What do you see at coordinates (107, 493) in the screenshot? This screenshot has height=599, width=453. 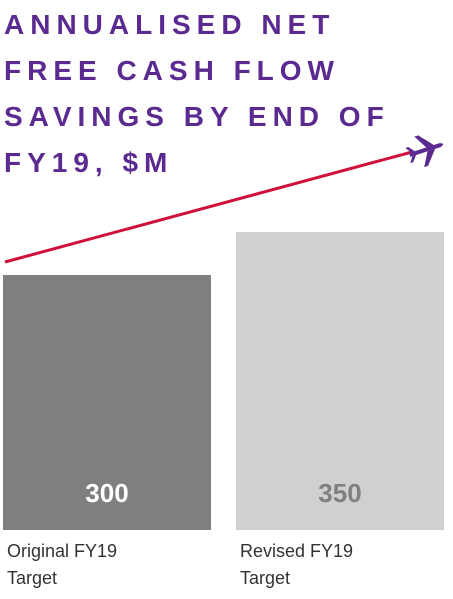 I see `value-label: 300` at bounding box center [107, 493].